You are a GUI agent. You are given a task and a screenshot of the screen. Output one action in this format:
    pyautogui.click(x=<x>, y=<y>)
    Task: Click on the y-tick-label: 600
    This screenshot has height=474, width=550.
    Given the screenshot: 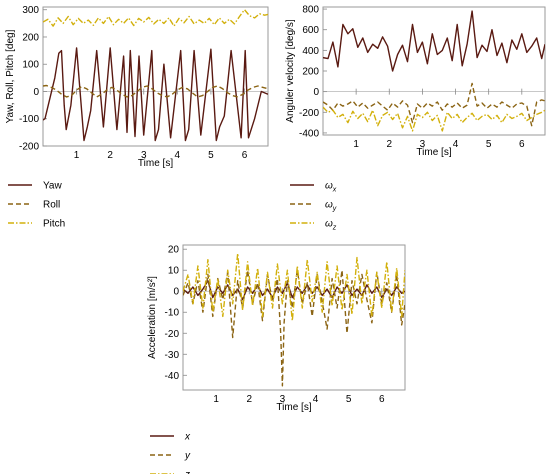 What is the action you would take?
    pyautogui.click(x=310, y=30)
    